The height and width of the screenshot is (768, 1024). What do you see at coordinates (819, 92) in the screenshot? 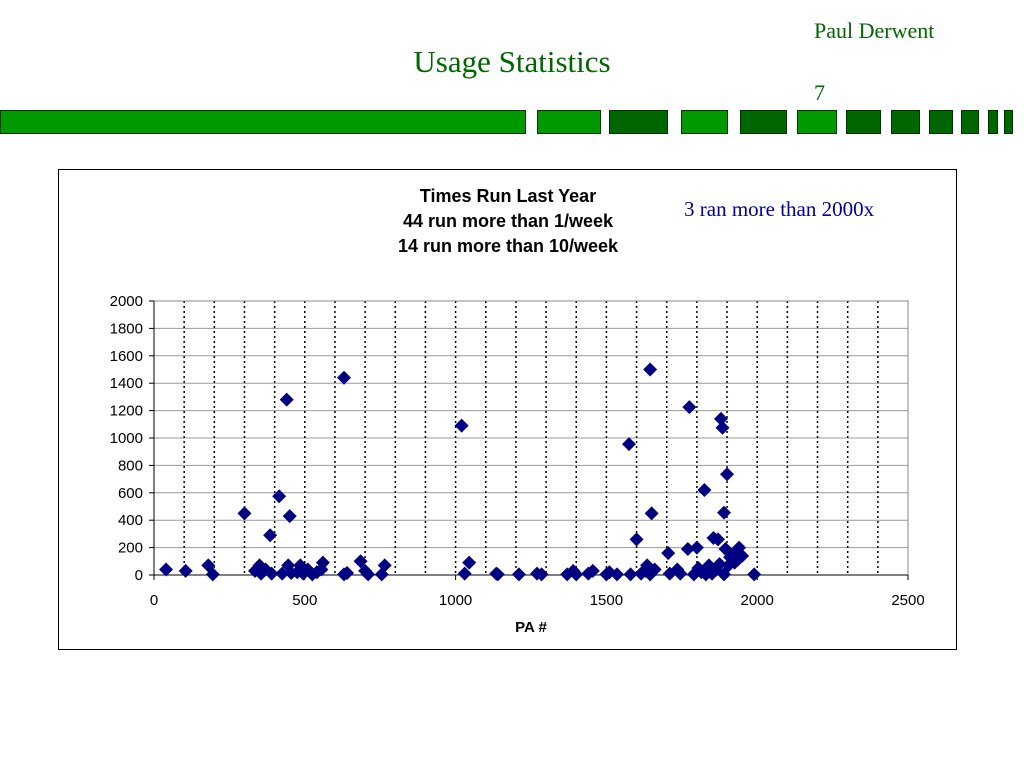
I see `page-number: 7` at bounding box center [819, 92].